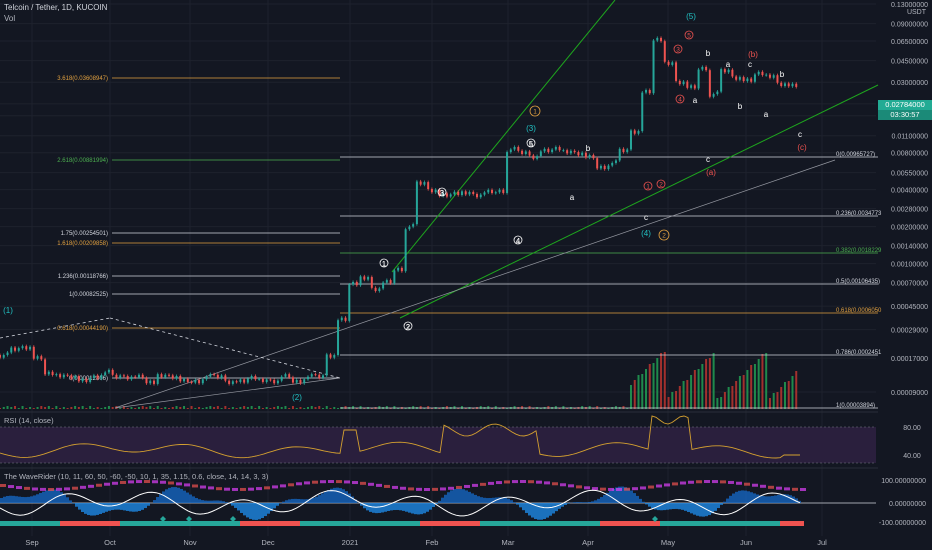 The image size is (932, 550). Describe the element at coordinates (909, 210) in the screenshot. I see `price-tick-label: 0.00280000` at that location.